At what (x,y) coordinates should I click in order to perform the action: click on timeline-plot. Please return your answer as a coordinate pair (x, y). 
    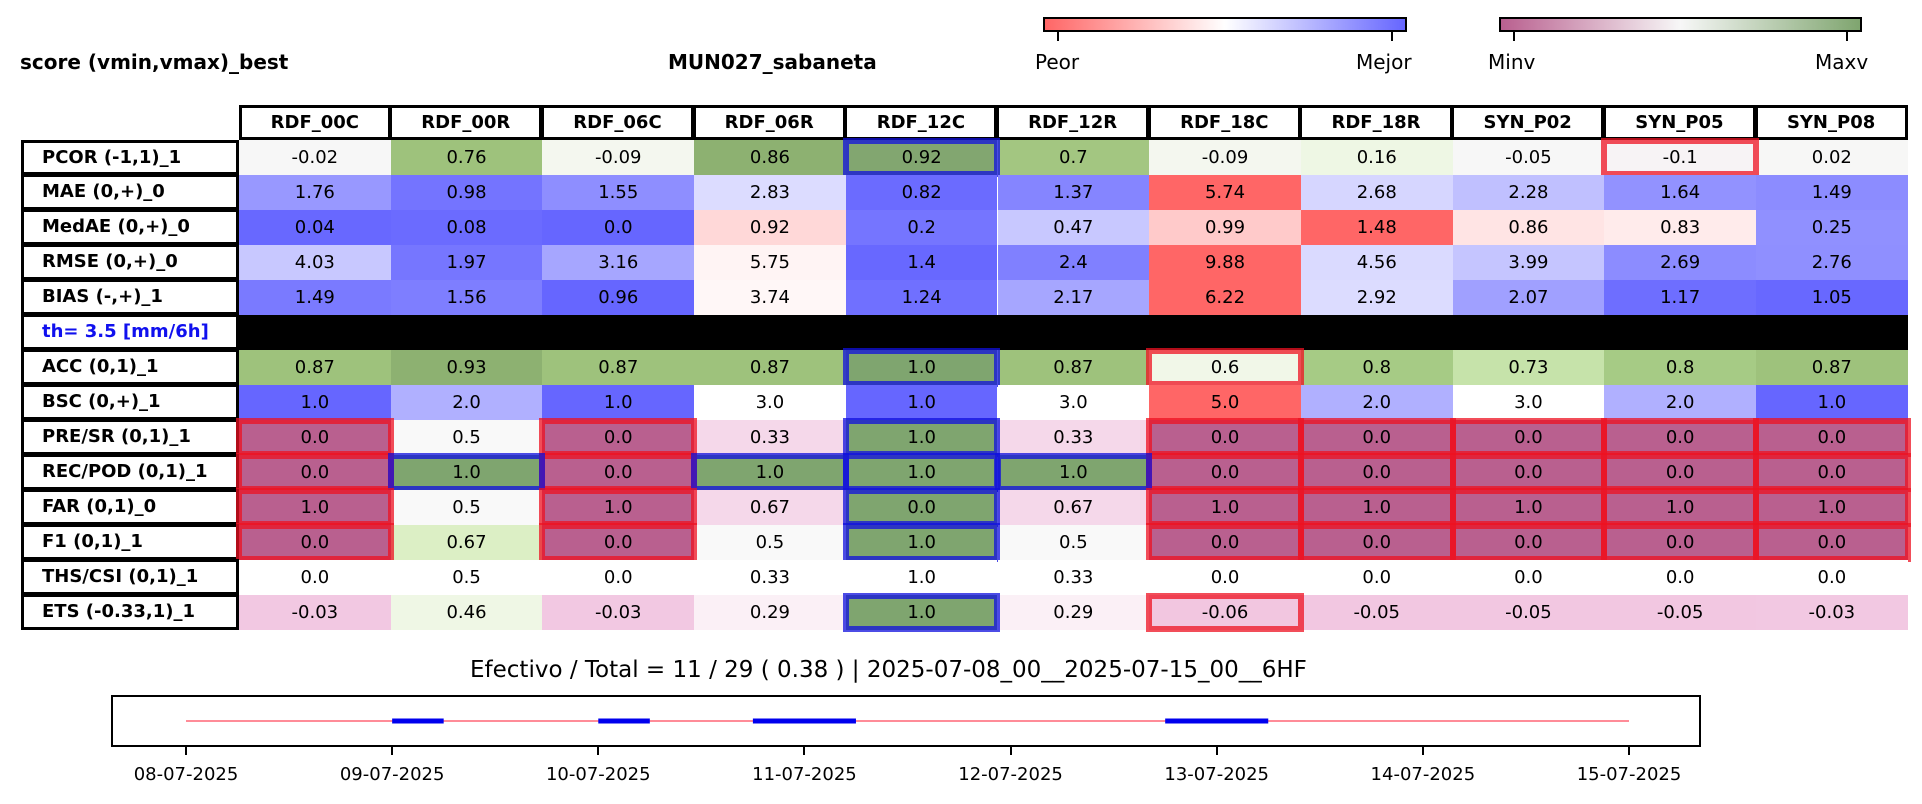
    Looking at the image, I should click on (906, 721).